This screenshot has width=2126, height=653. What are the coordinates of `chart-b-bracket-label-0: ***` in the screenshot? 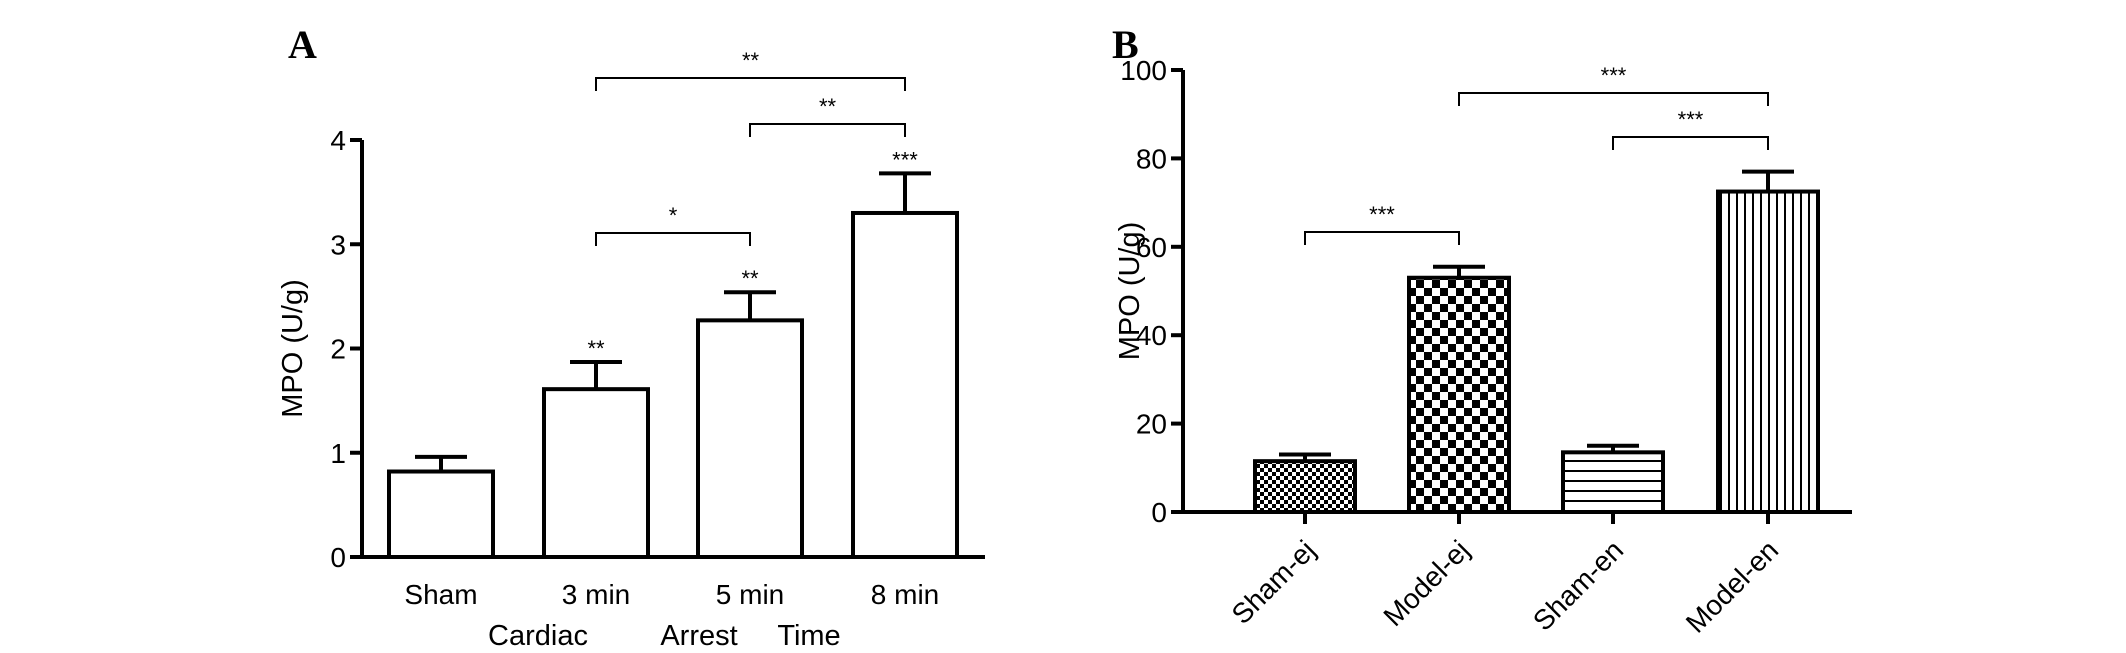 It's located at (1382, 214).